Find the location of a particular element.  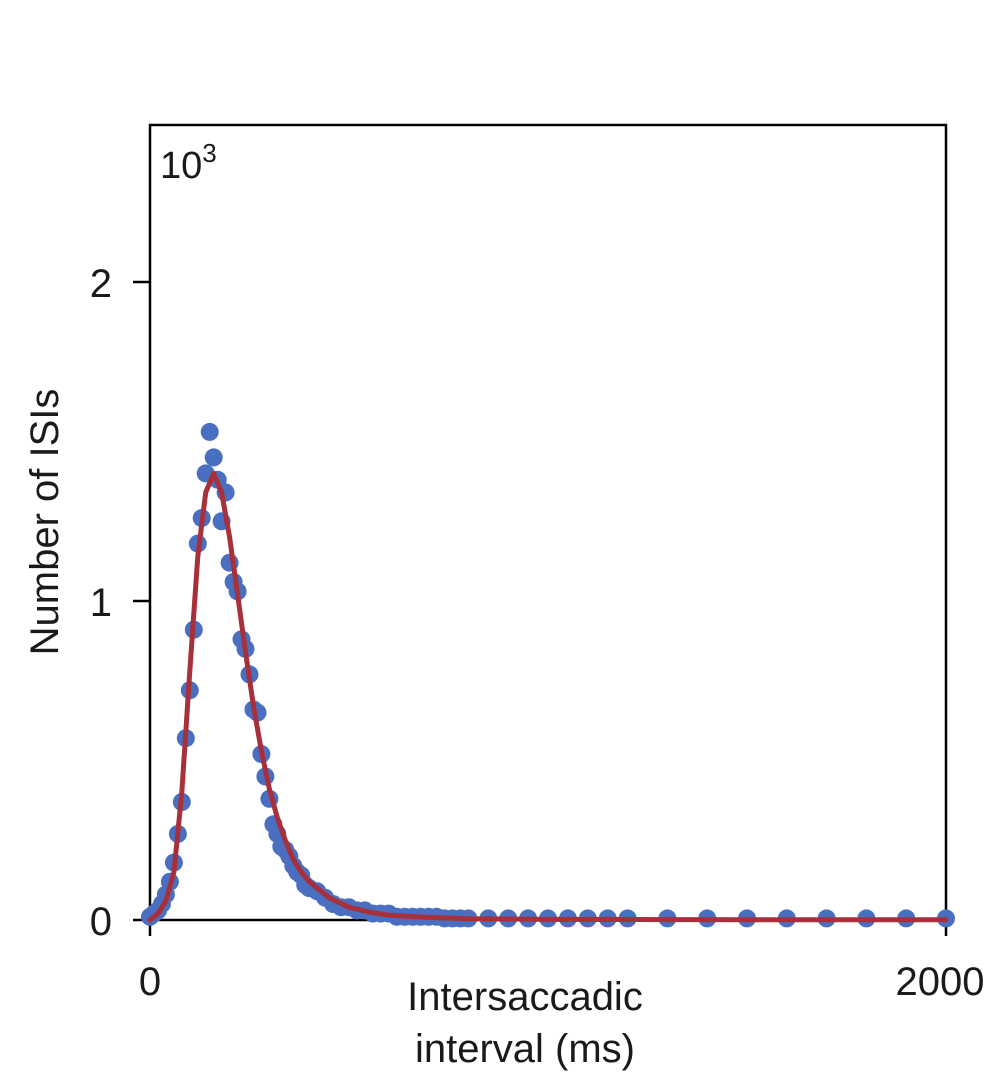

y-multiplier-base: 10 is located at coordinates (181, 166).